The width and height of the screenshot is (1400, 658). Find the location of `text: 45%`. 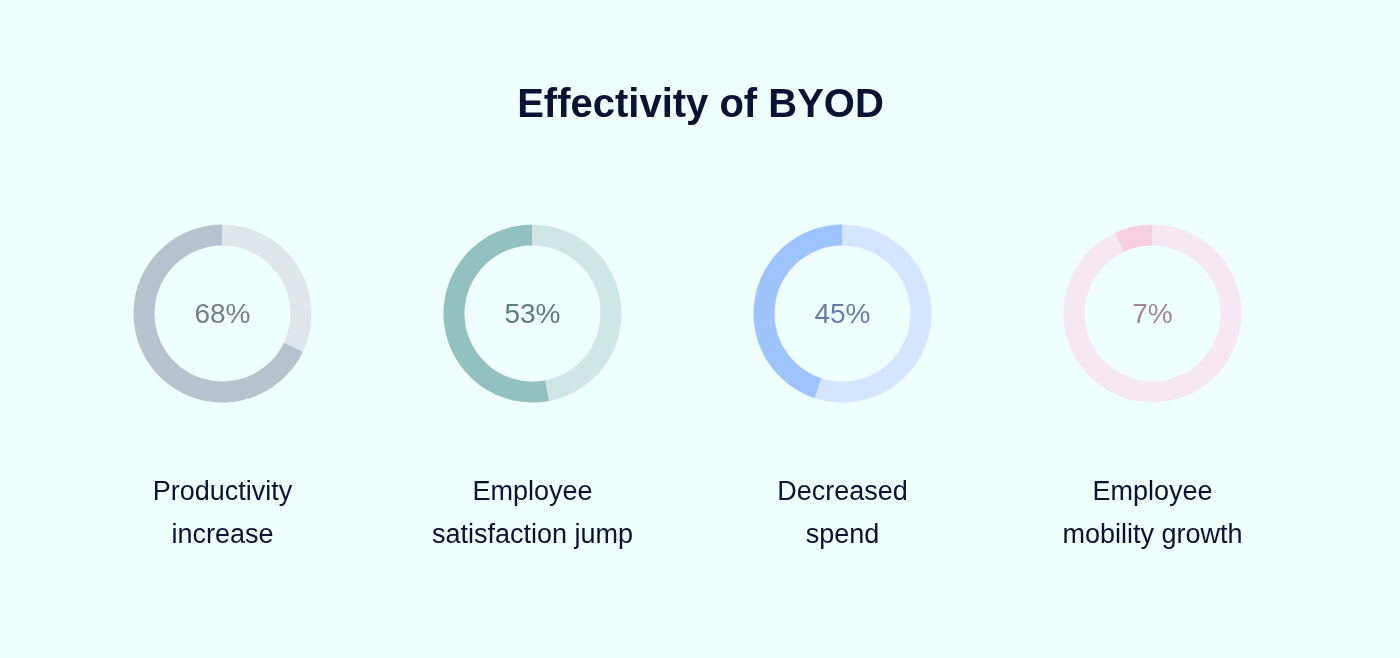

text: 45% is located at coordinates (842, 313).